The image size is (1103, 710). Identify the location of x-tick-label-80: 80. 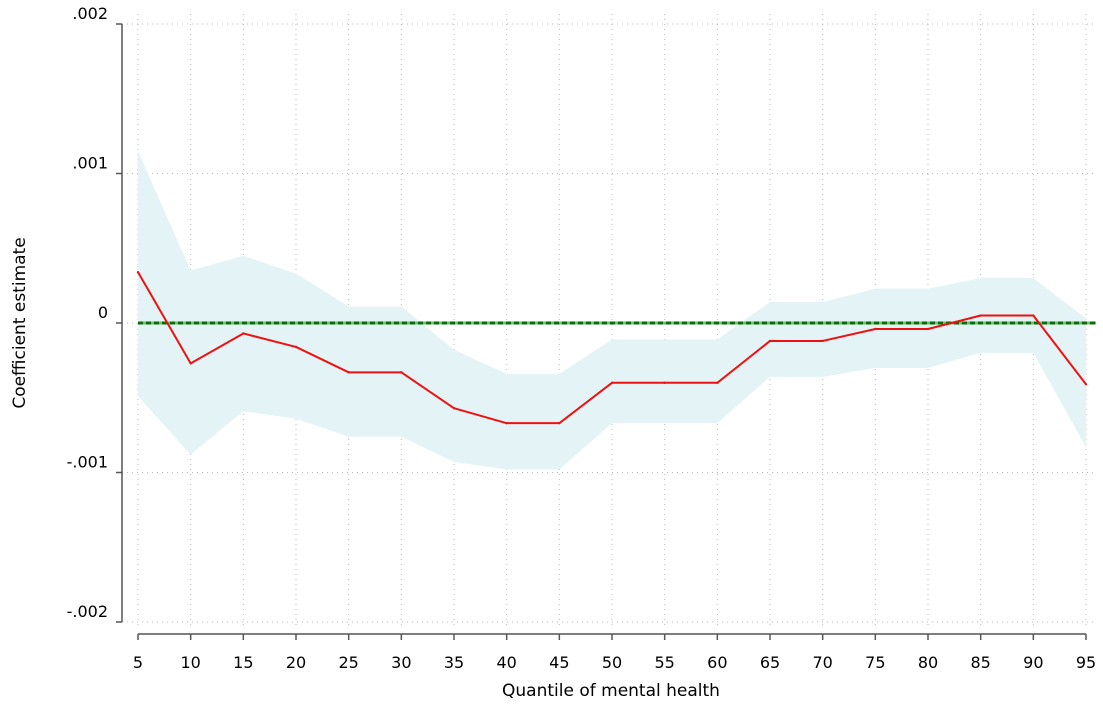
(928, 662).